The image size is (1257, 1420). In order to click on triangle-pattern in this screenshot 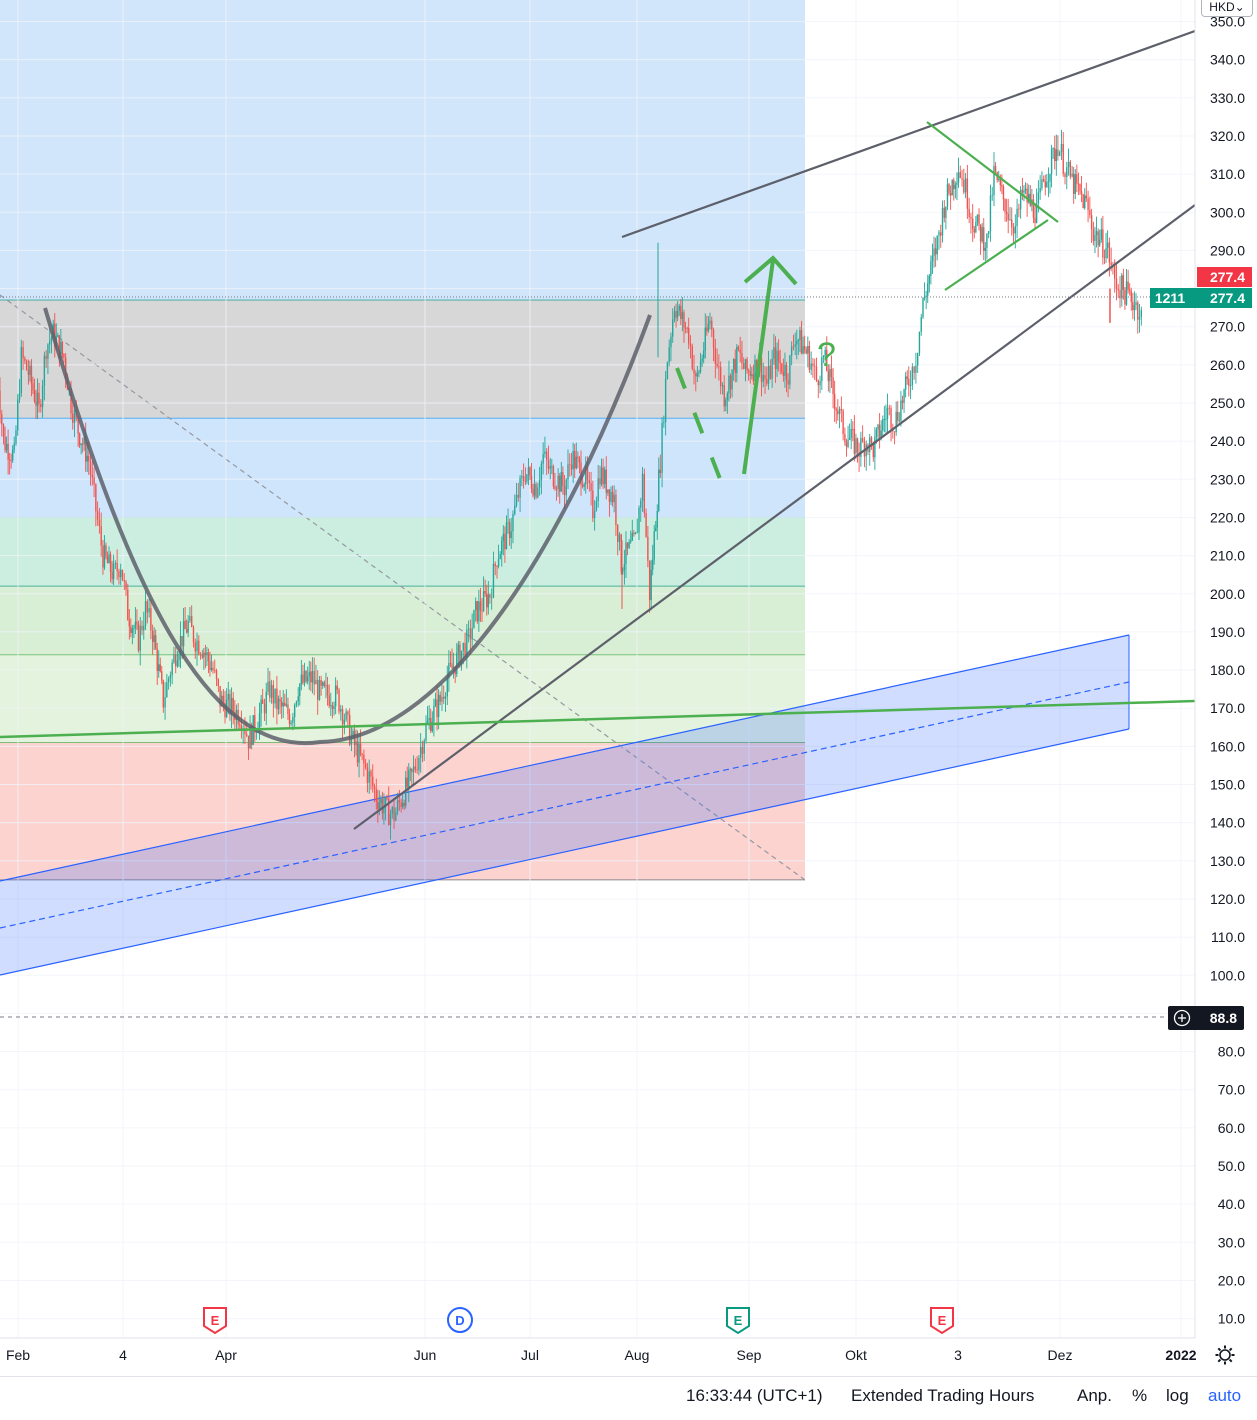, I will do `click(992, 206)`.